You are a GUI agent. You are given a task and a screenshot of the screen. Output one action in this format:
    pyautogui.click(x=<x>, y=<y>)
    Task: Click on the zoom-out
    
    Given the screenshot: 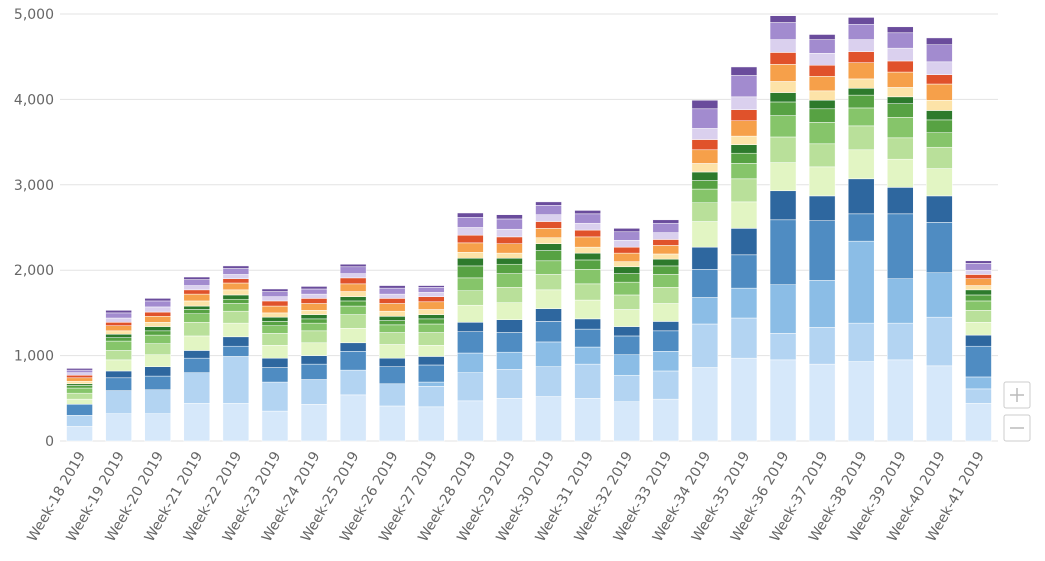 What is the action you would take?
    pyautogui.click(x=1017, y=428)
    